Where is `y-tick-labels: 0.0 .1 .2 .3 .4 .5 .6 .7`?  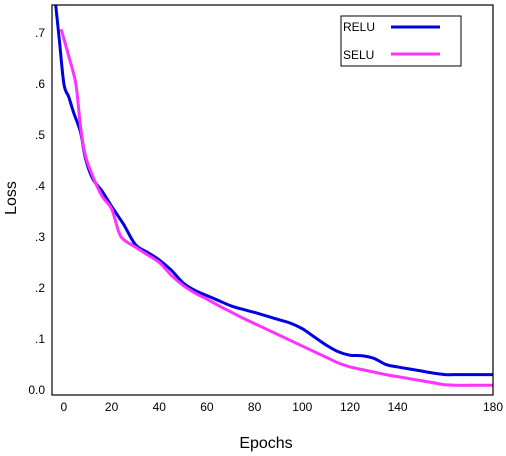 y-tick-labels: 0.0 .1 .2 .3 .4 .5 .6 .7 is located at coordinates (36, 211).